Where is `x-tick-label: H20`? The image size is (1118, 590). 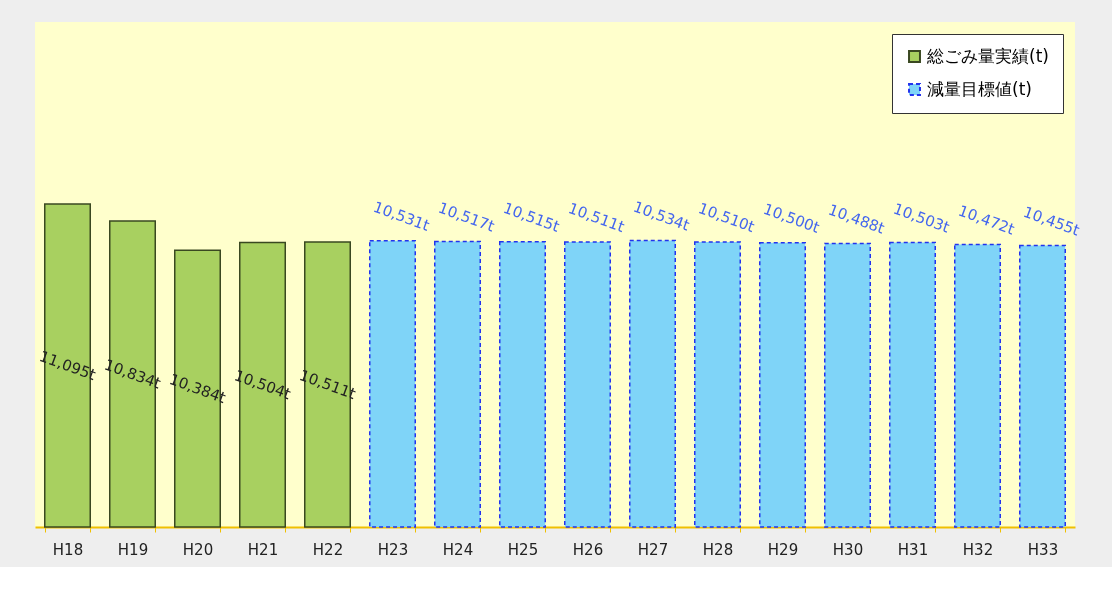 x-tick-label: H20 is located at coordinates (198, 549).